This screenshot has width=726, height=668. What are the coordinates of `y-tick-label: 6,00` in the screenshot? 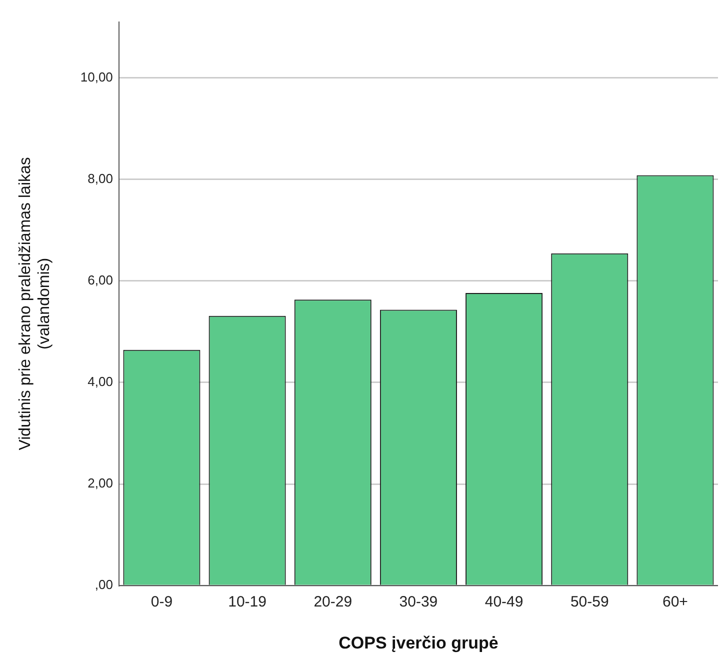 It's located at (100, 280).